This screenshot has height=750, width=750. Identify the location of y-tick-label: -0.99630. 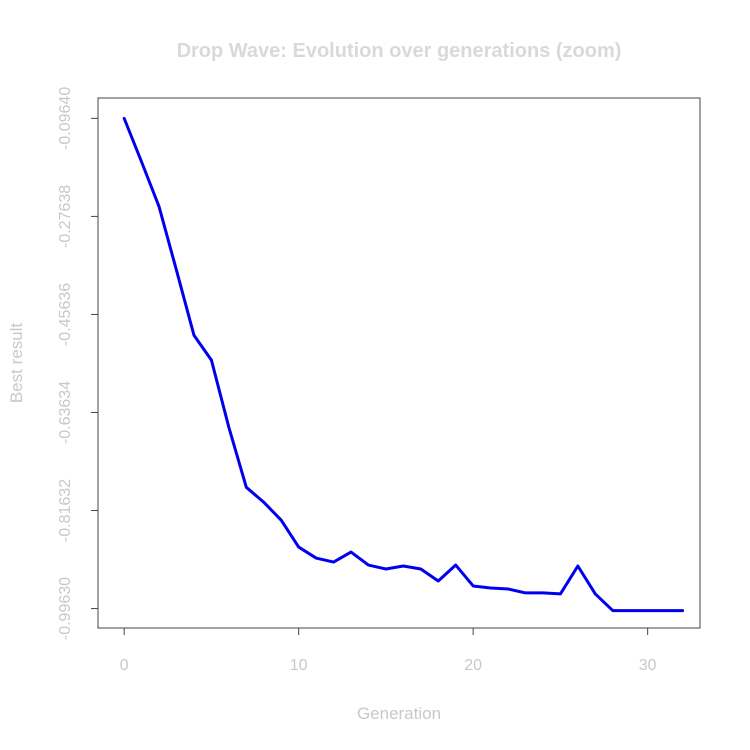
(65, 608).